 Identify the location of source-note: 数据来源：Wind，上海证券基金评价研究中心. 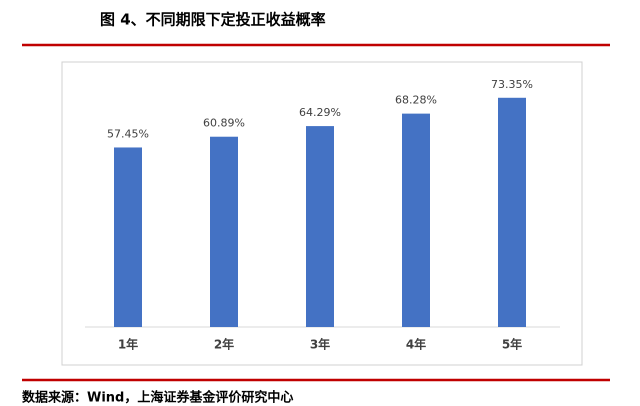
(157, 398).